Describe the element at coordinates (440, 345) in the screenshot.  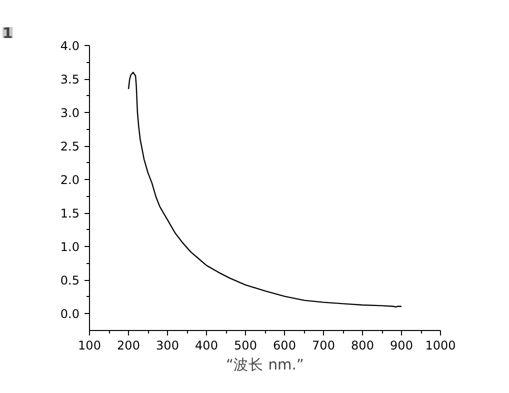
I see `x-tick-label: 1000` at that location.